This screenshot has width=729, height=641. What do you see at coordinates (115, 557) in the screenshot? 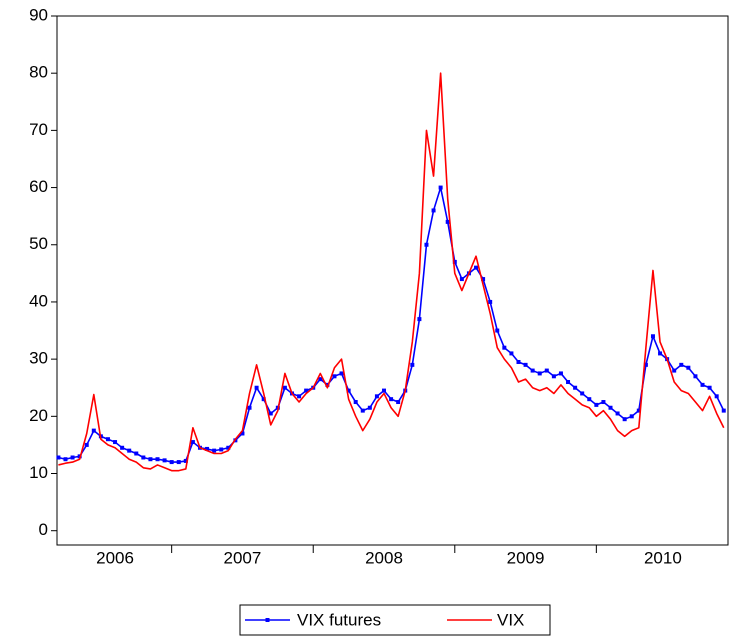
I see `x-tick-label: 2006` at bounding box center [115, 557].